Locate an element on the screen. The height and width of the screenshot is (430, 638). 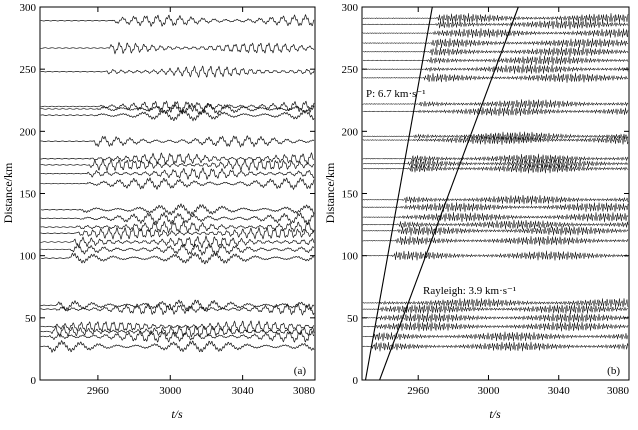
panel-a-xlabel: t/s is located at coordinates (177, 414).